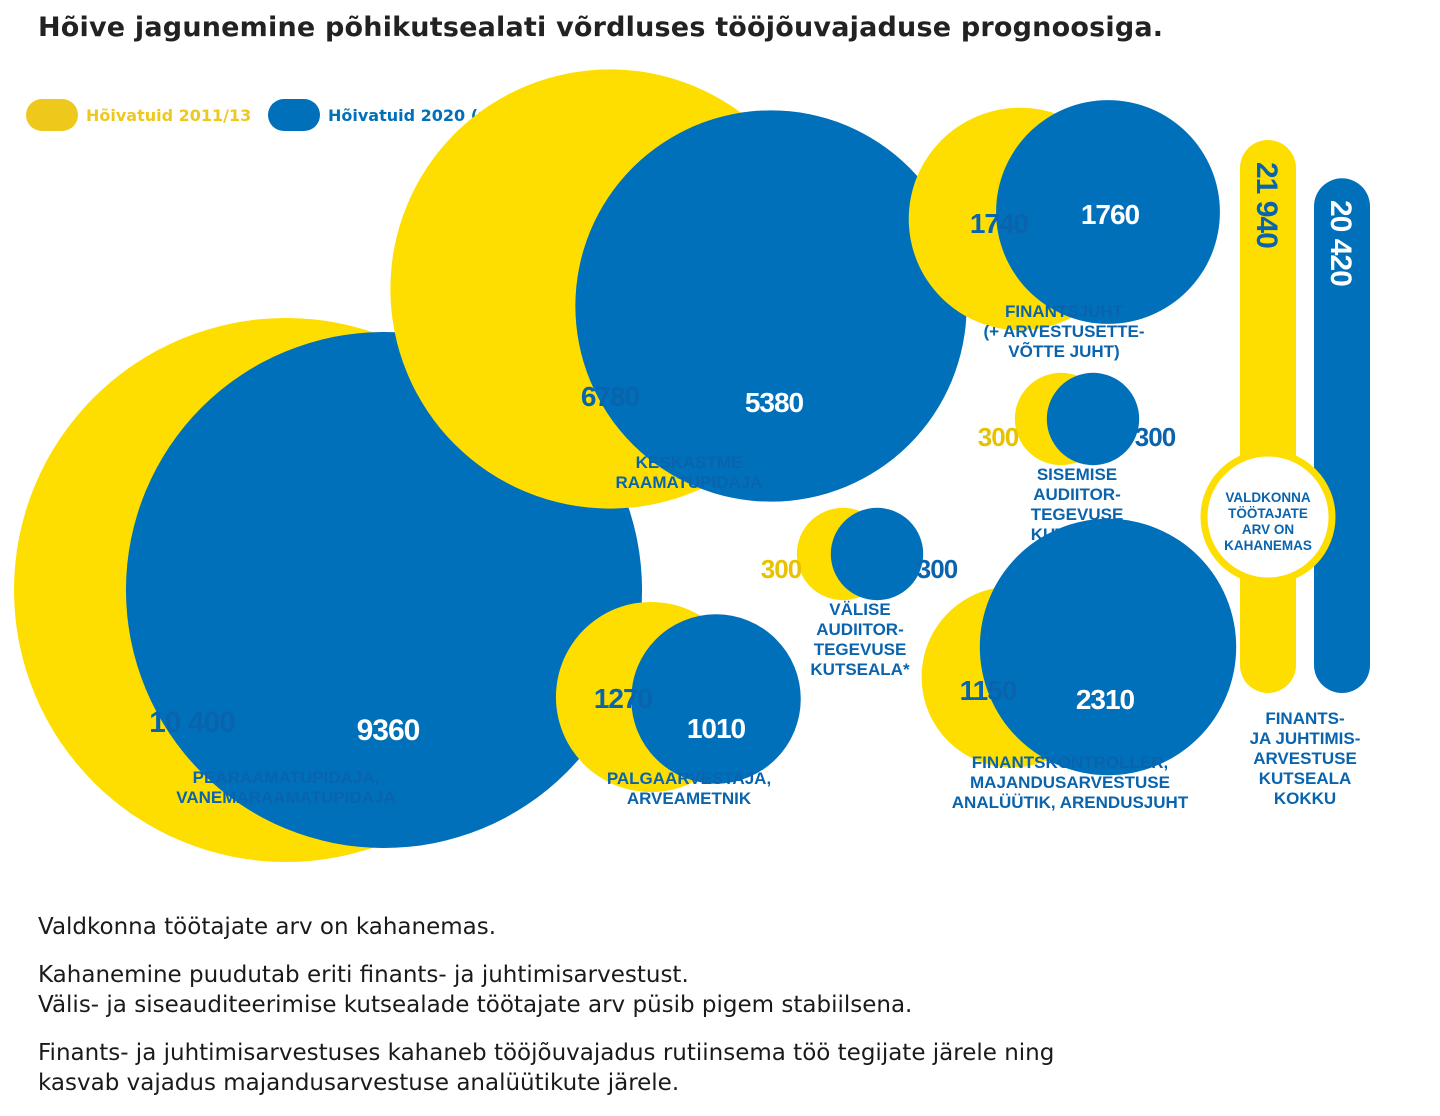 The image size is (1440, 1116). I want to click on total-label-line-4: KOKKU, so click(1305, 798).